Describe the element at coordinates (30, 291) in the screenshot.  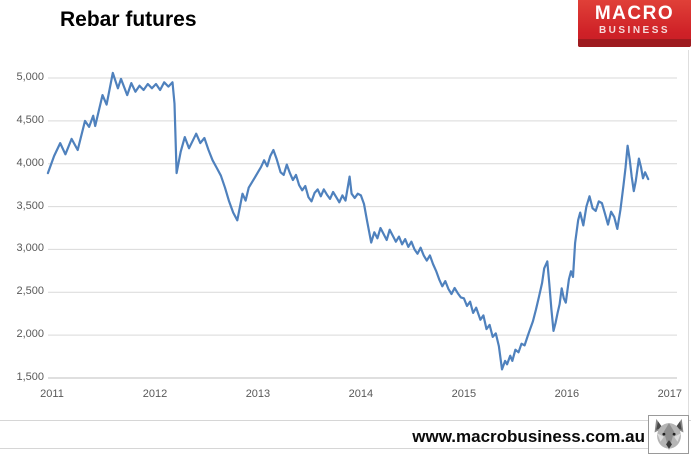
I see `y-tick-label: 2,500` at that location.